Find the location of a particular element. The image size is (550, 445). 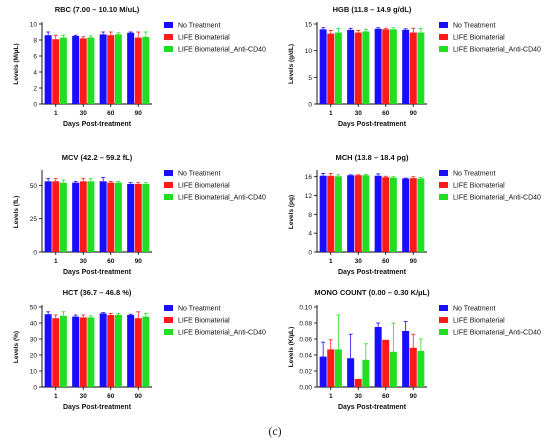

y-tick-label: 30 is located at coordinates (34, 340).